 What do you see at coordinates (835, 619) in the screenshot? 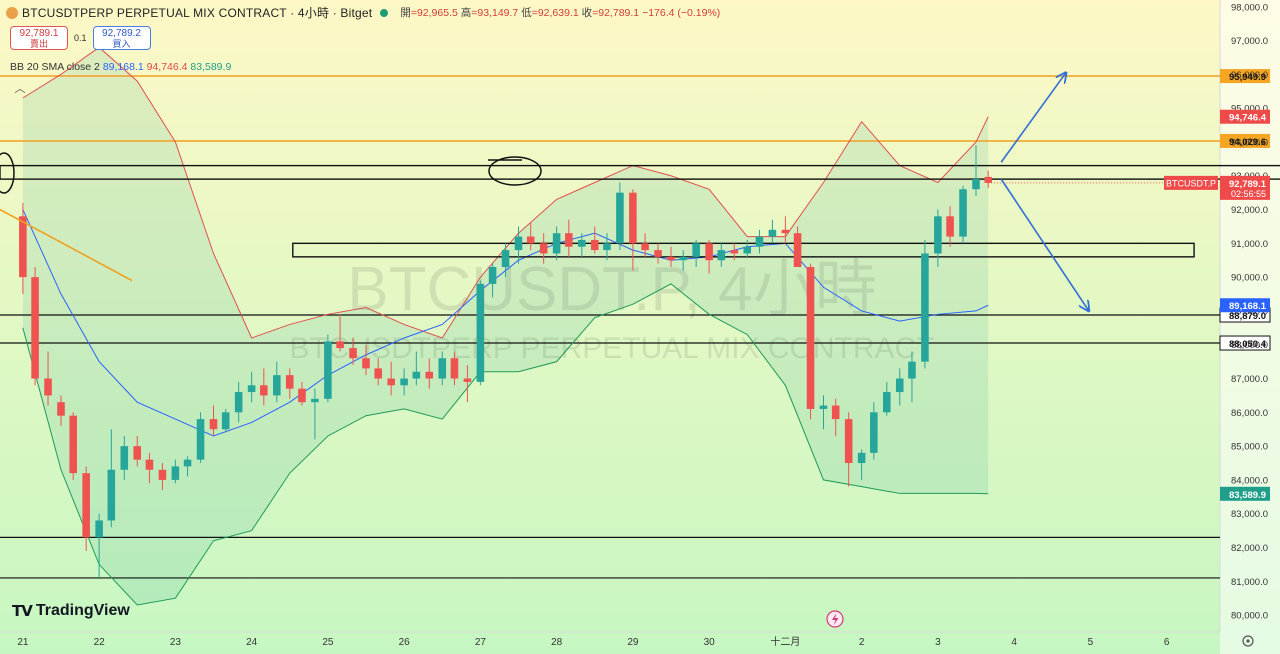
I see `lightning-icon` at bounding box center [835, 619].